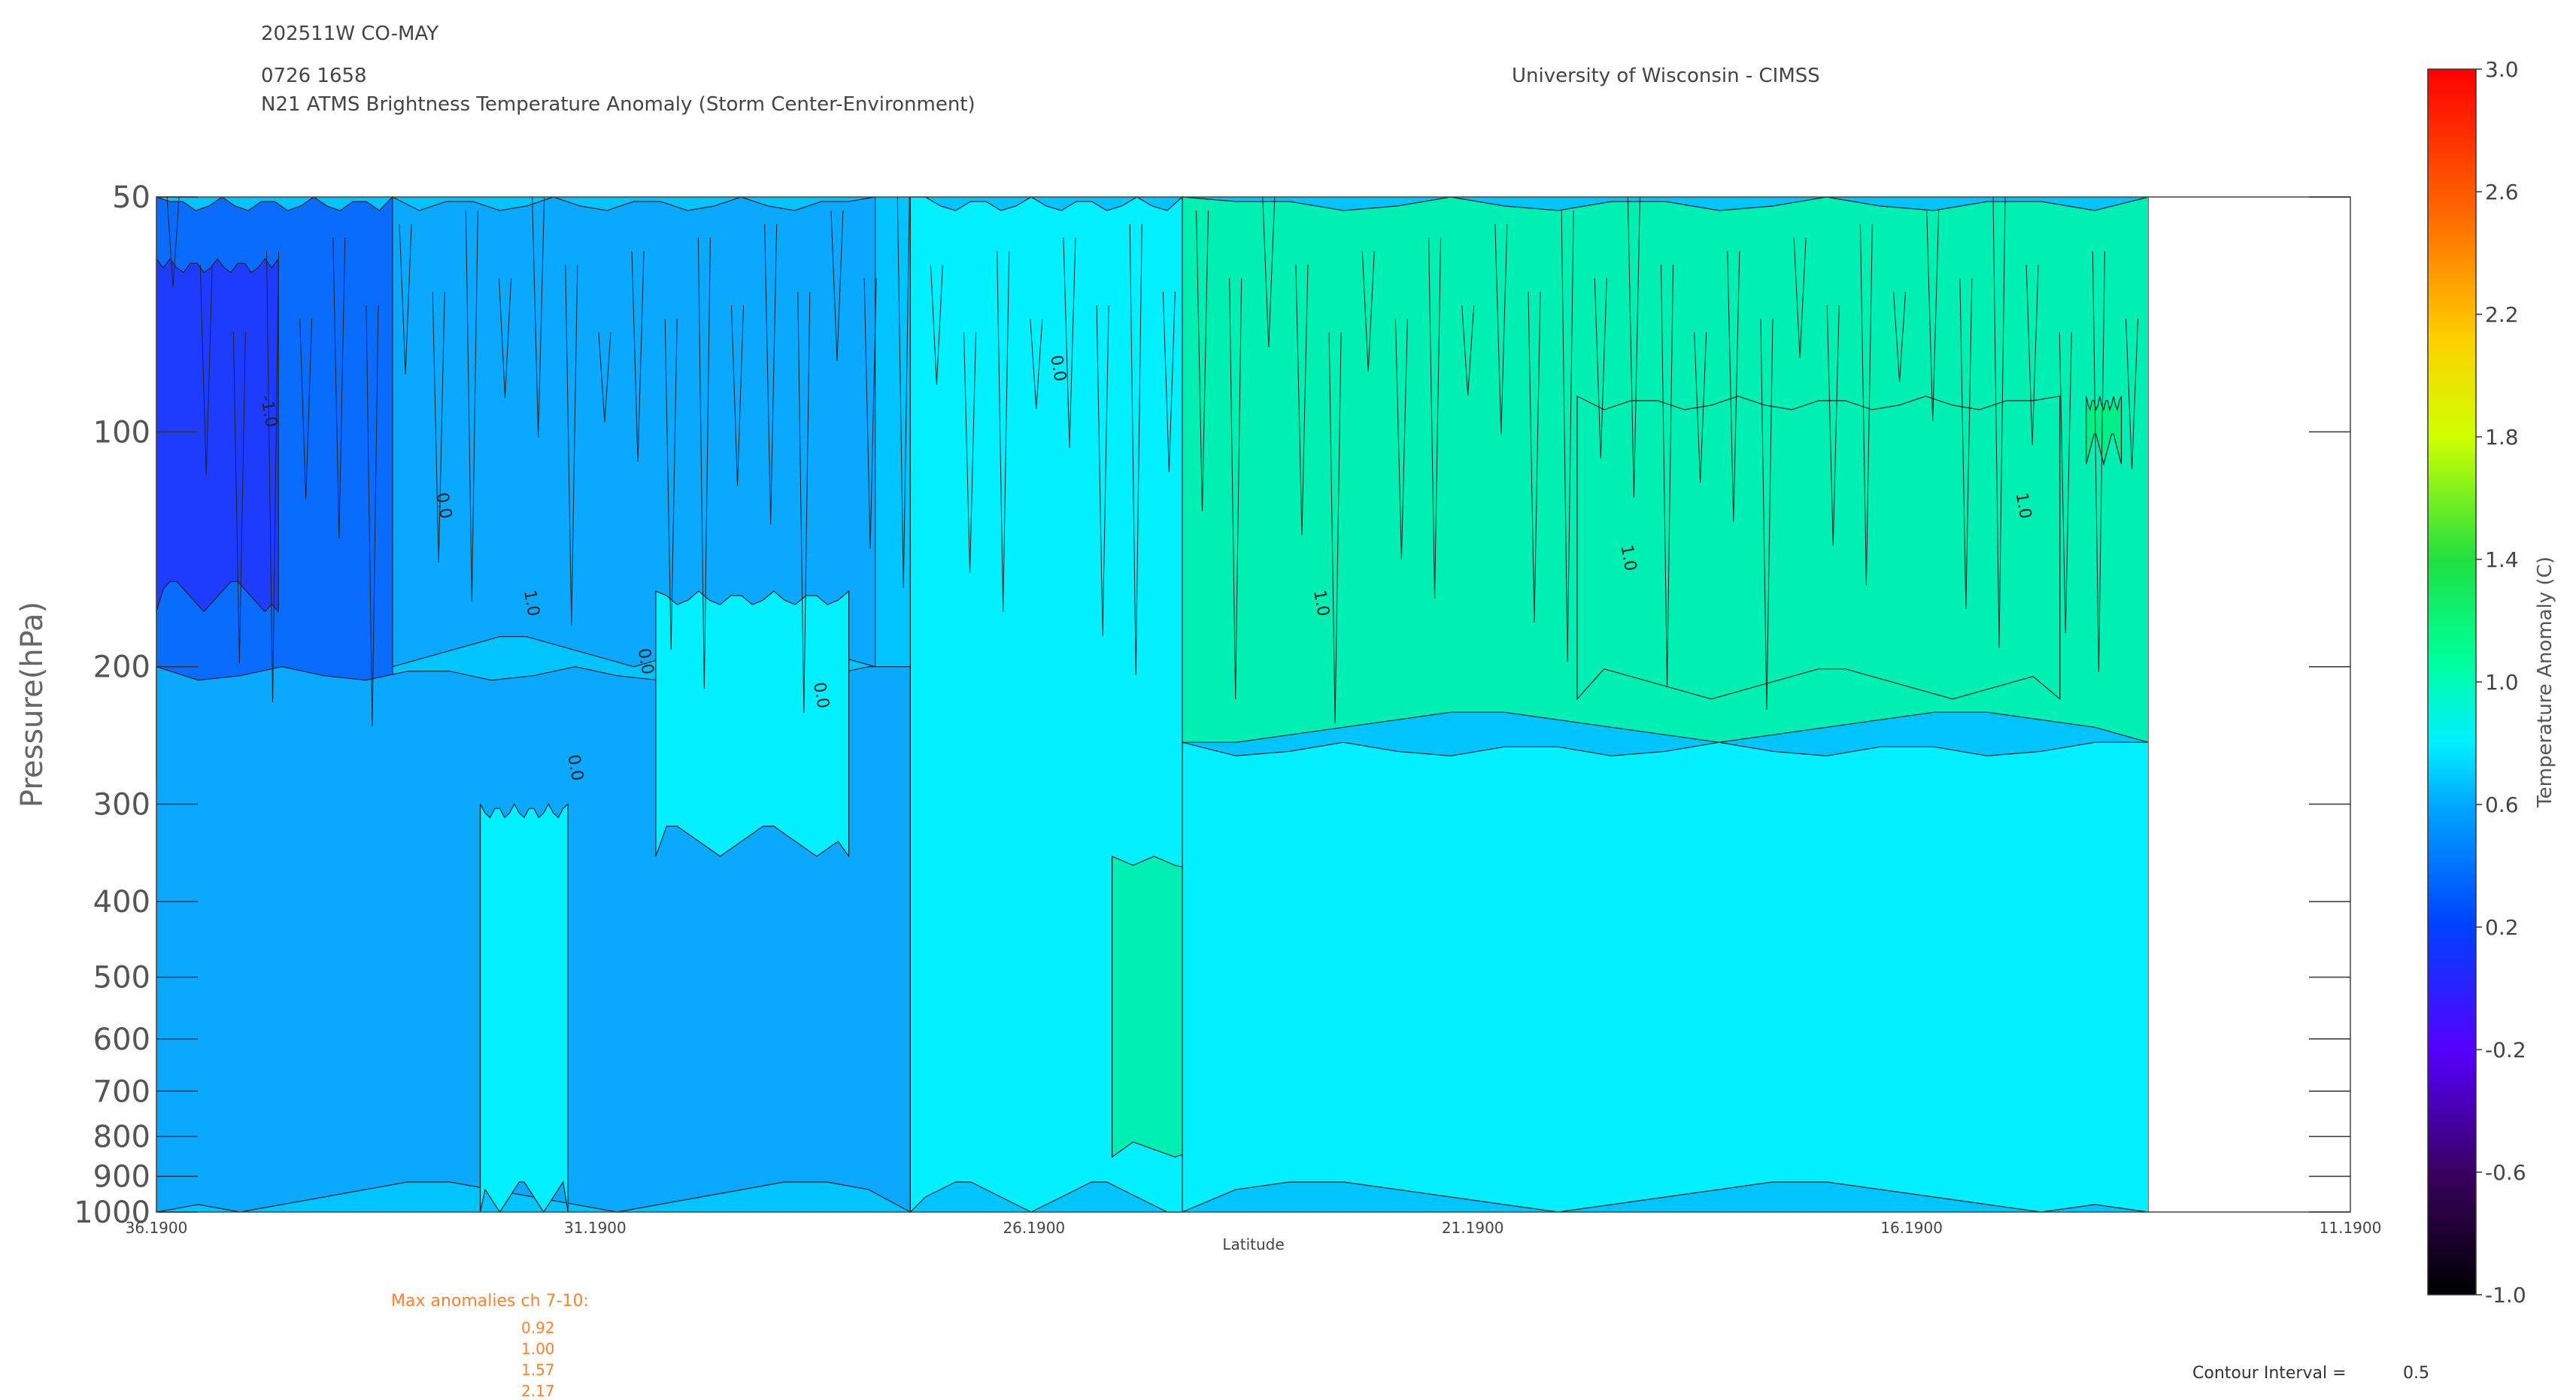 The height and width of the screenshot is (1400, 2576). Describe the element at coordinates (538, 1391) in the screenshot. I see `max-anomaly-value: 2.17` at that location.